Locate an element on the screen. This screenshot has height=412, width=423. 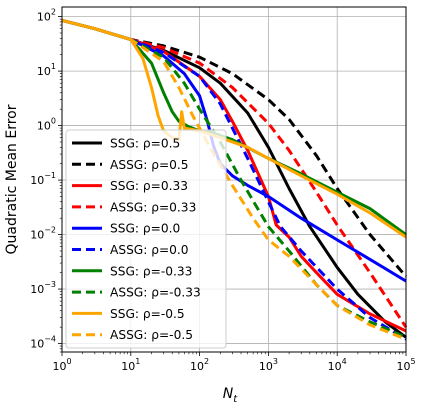
legend-label-5: ASSG: ρ=0.0 is located at coordinates (149, 250).